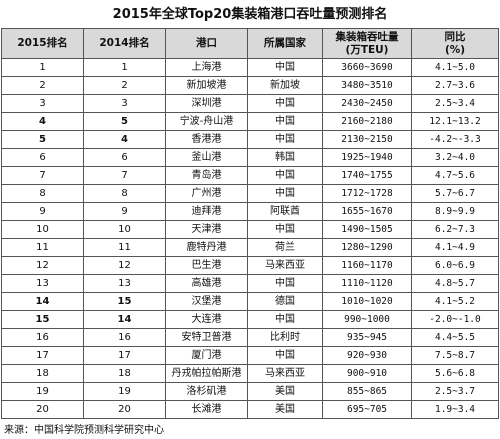 This screenshot has width=500, height=439. What do you see at coordinates (42, 247) in the screenshot?
I see `cell-rank-2015: 11` at bounding box center [42, 247].